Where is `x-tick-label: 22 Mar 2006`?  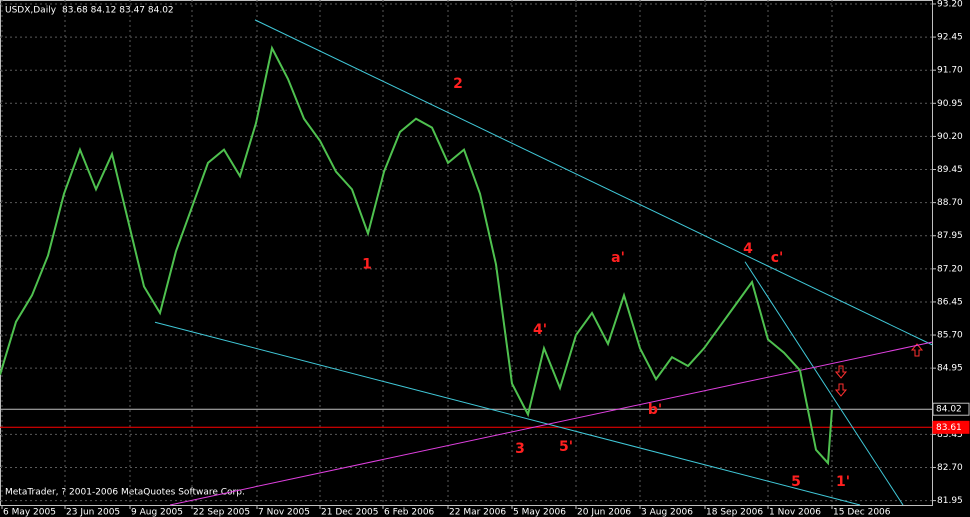 x-tick-label: 22 Mar 2006 is located at coordinates (477, 512).